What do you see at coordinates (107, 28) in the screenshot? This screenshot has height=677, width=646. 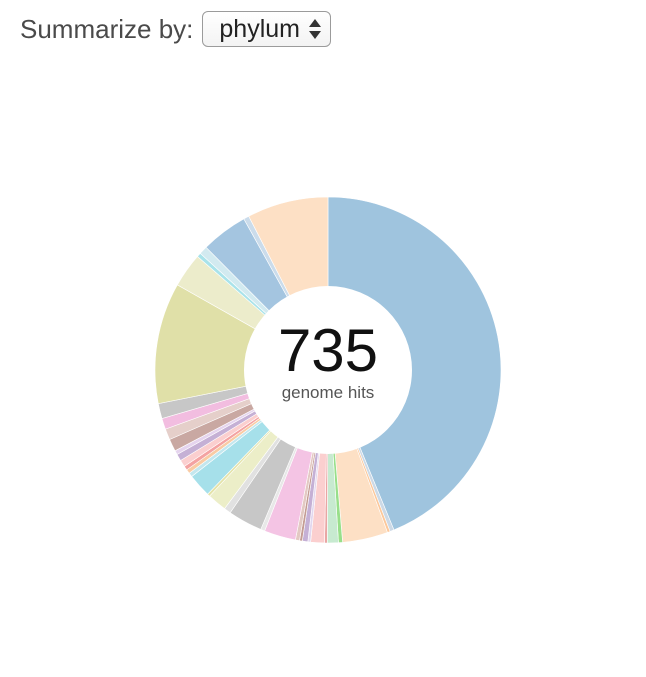 I see `summarize-label: Summarize by:` at bounding box center [107, 28].